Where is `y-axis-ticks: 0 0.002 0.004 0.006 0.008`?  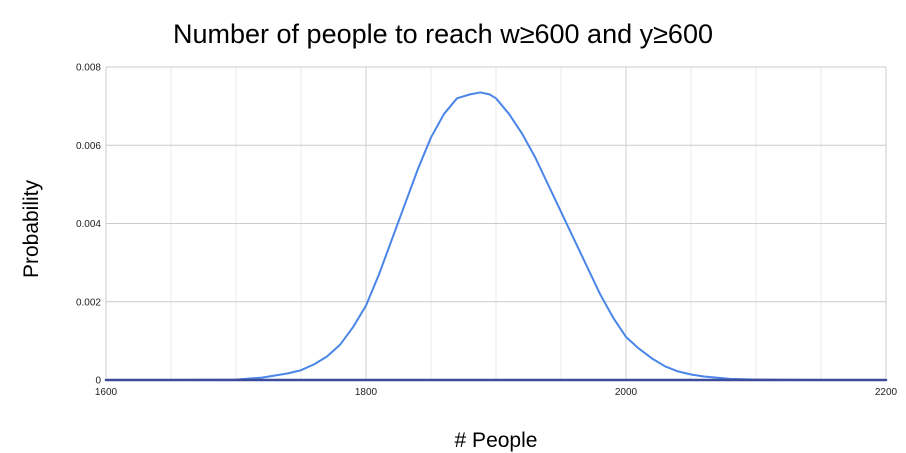 y-axis-ticks: 0 0.002 0.004 0.006 0.008 is located at coordinates (88, 225).